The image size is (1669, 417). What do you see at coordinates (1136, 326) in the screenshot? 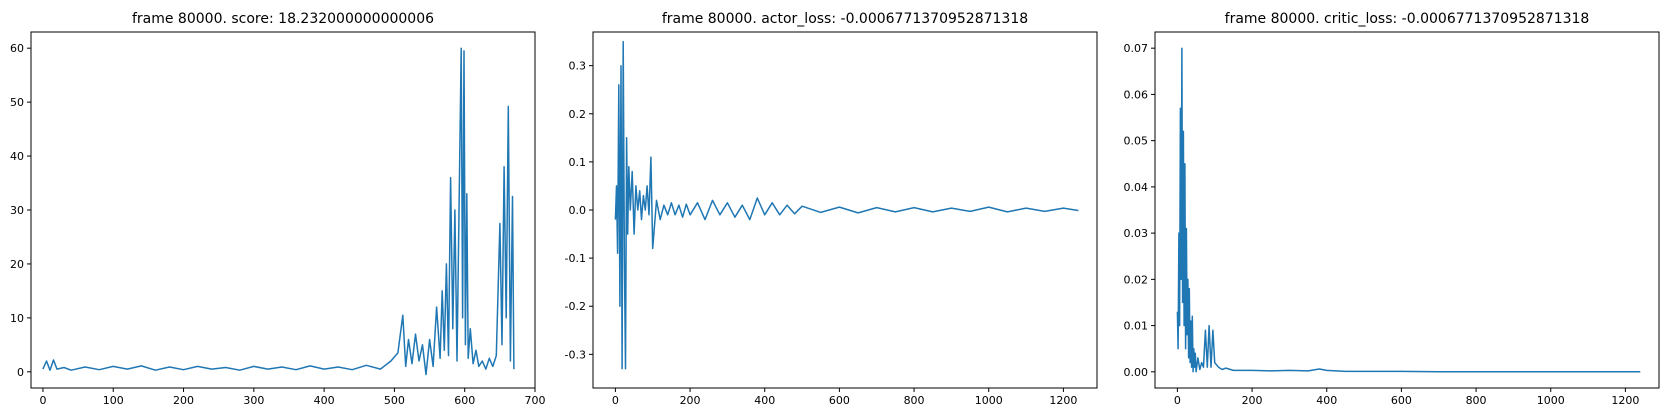
I see `y-tick-label: 0.01` at bounding box center [1136, 326].